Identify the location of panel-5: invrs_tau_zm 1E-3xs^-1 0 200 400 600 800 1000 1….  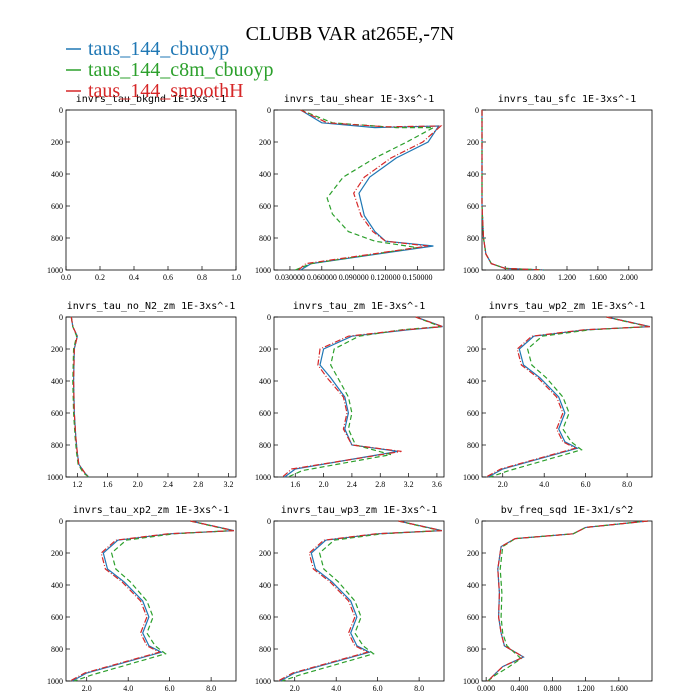
(350, 395).